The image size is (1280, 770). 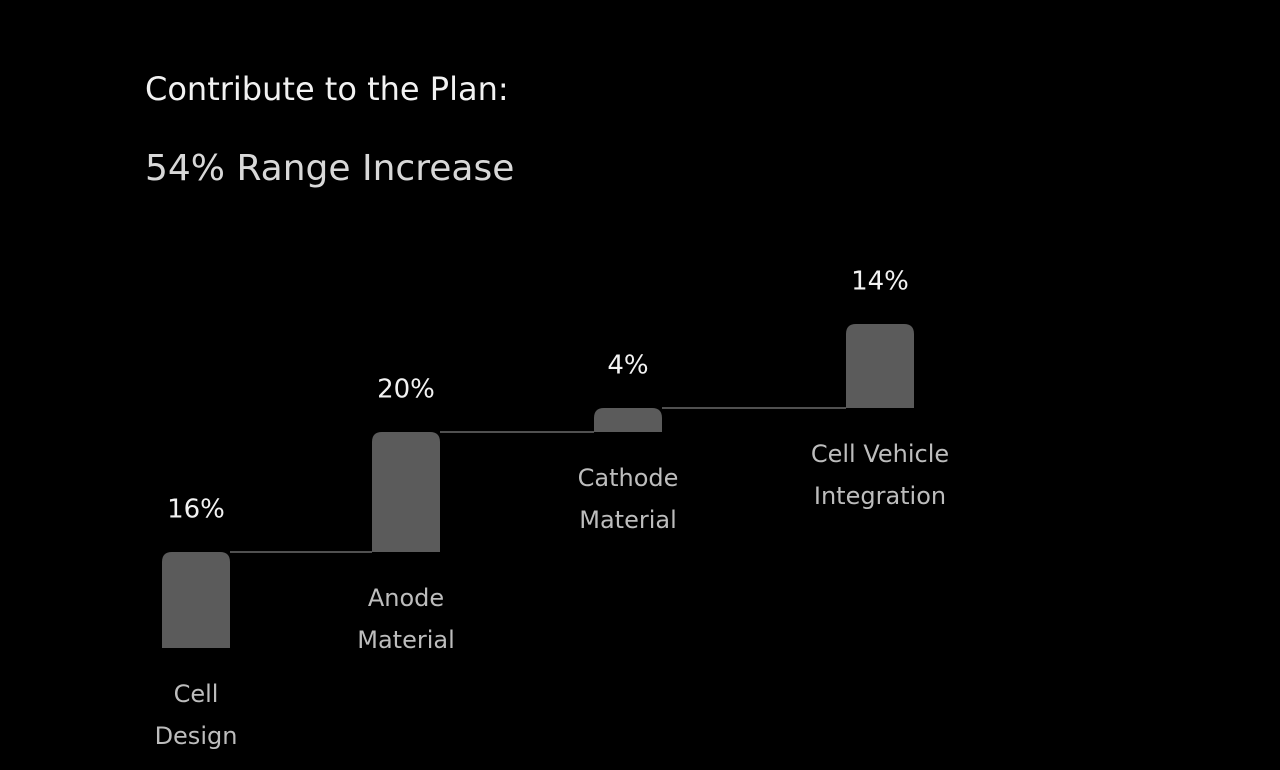 I want to click on category-label: Cathode, so click(x=628, y=478).